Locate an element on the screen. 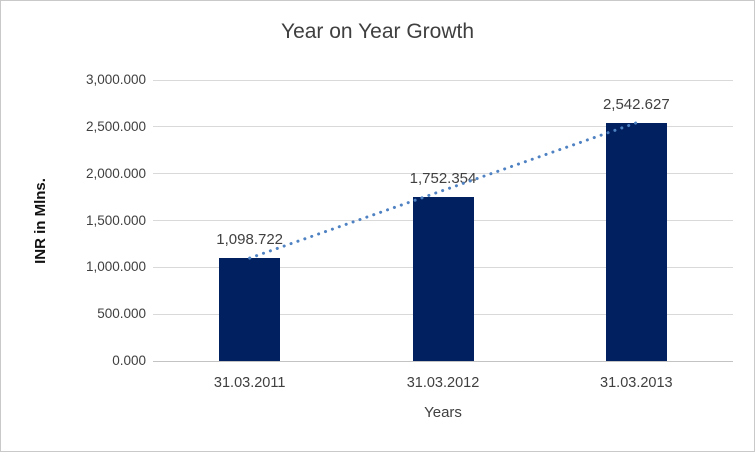 The height and width of the screenshot is (452, 755). data-label: 1,098.722 is located at coordinates (250, 240).